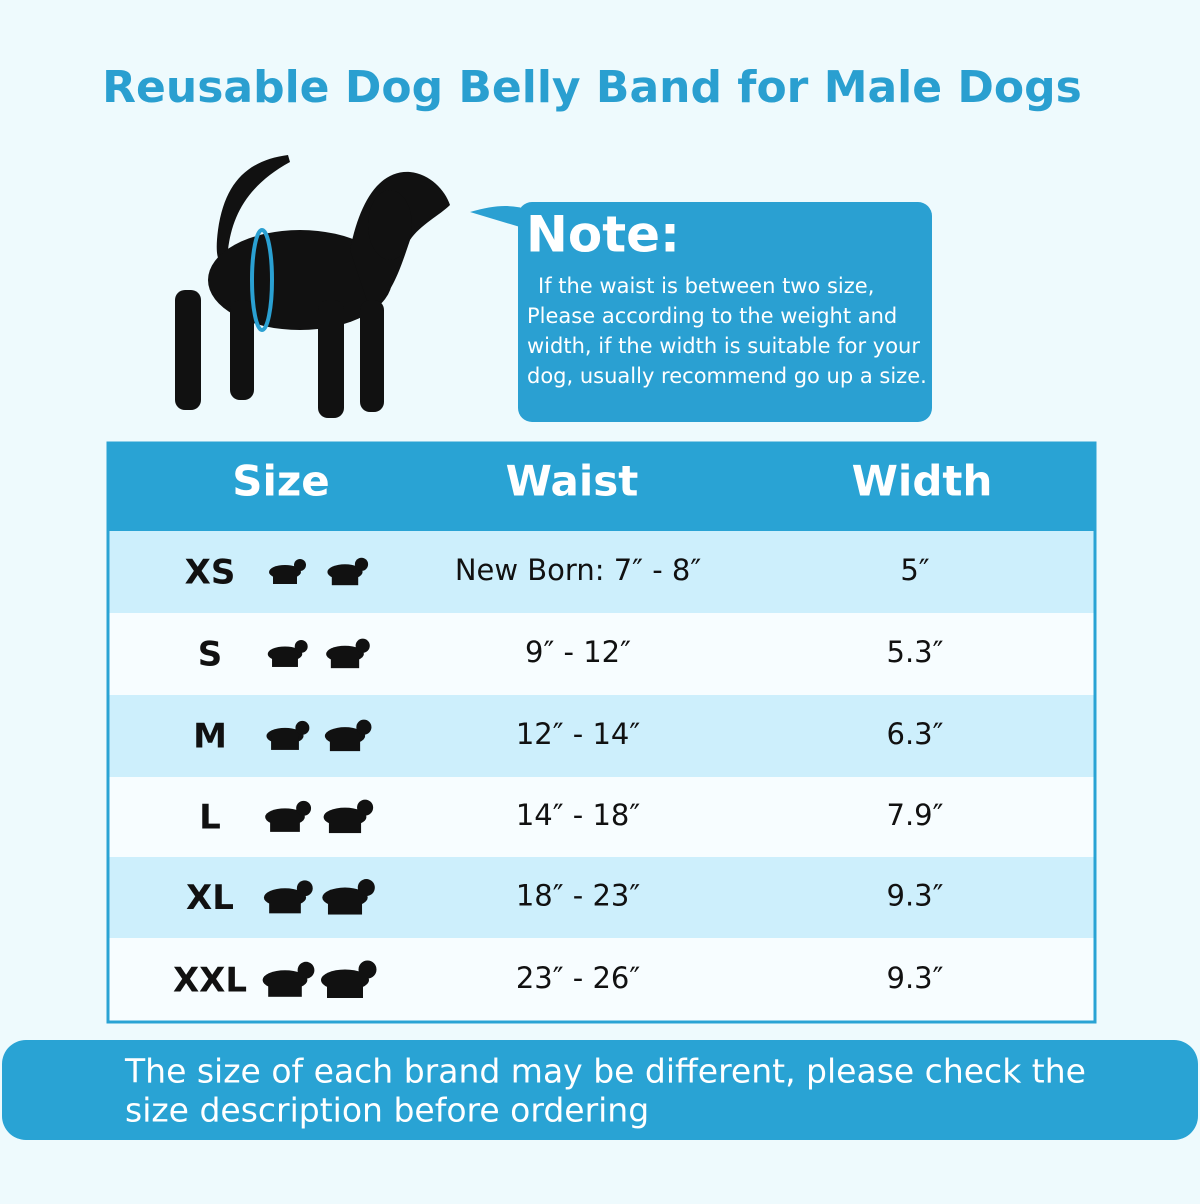  I want to click on header-size: Size, so click(281, 481).